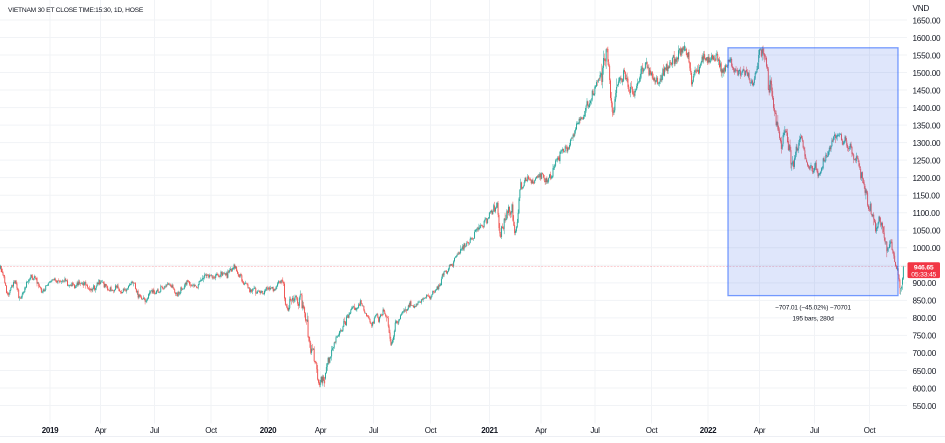 The image size is (945, 443). Describe the element at coordinates (925, 371) in the screenshot. I see `svg-text: 650.00` at that location.